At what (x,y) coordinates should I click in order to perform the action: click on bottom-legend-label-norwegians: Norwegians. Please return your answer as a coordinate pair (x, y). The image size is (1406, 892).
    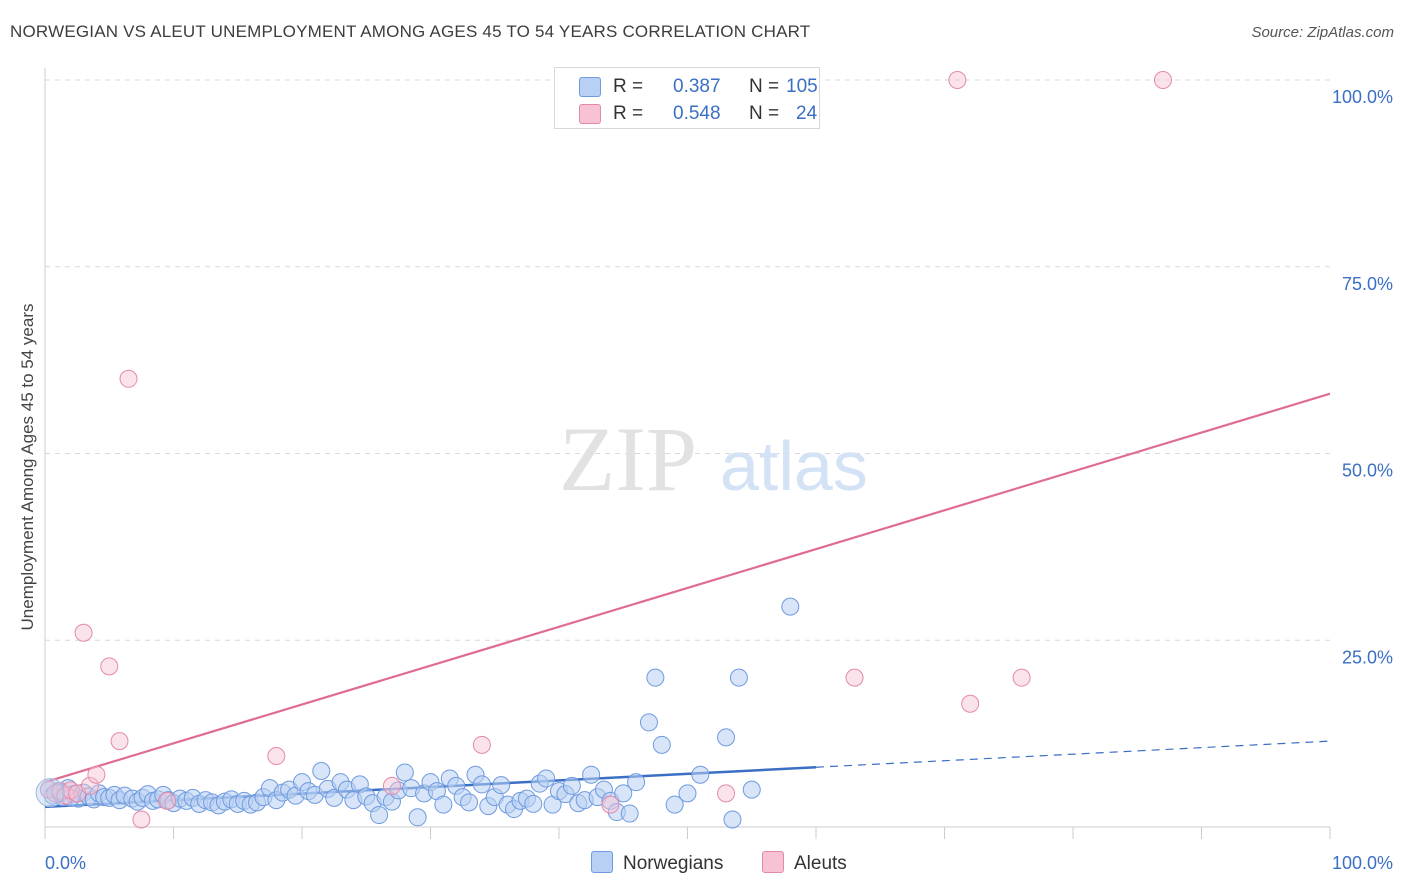
    Looking at the image, I should click on (673, 863).